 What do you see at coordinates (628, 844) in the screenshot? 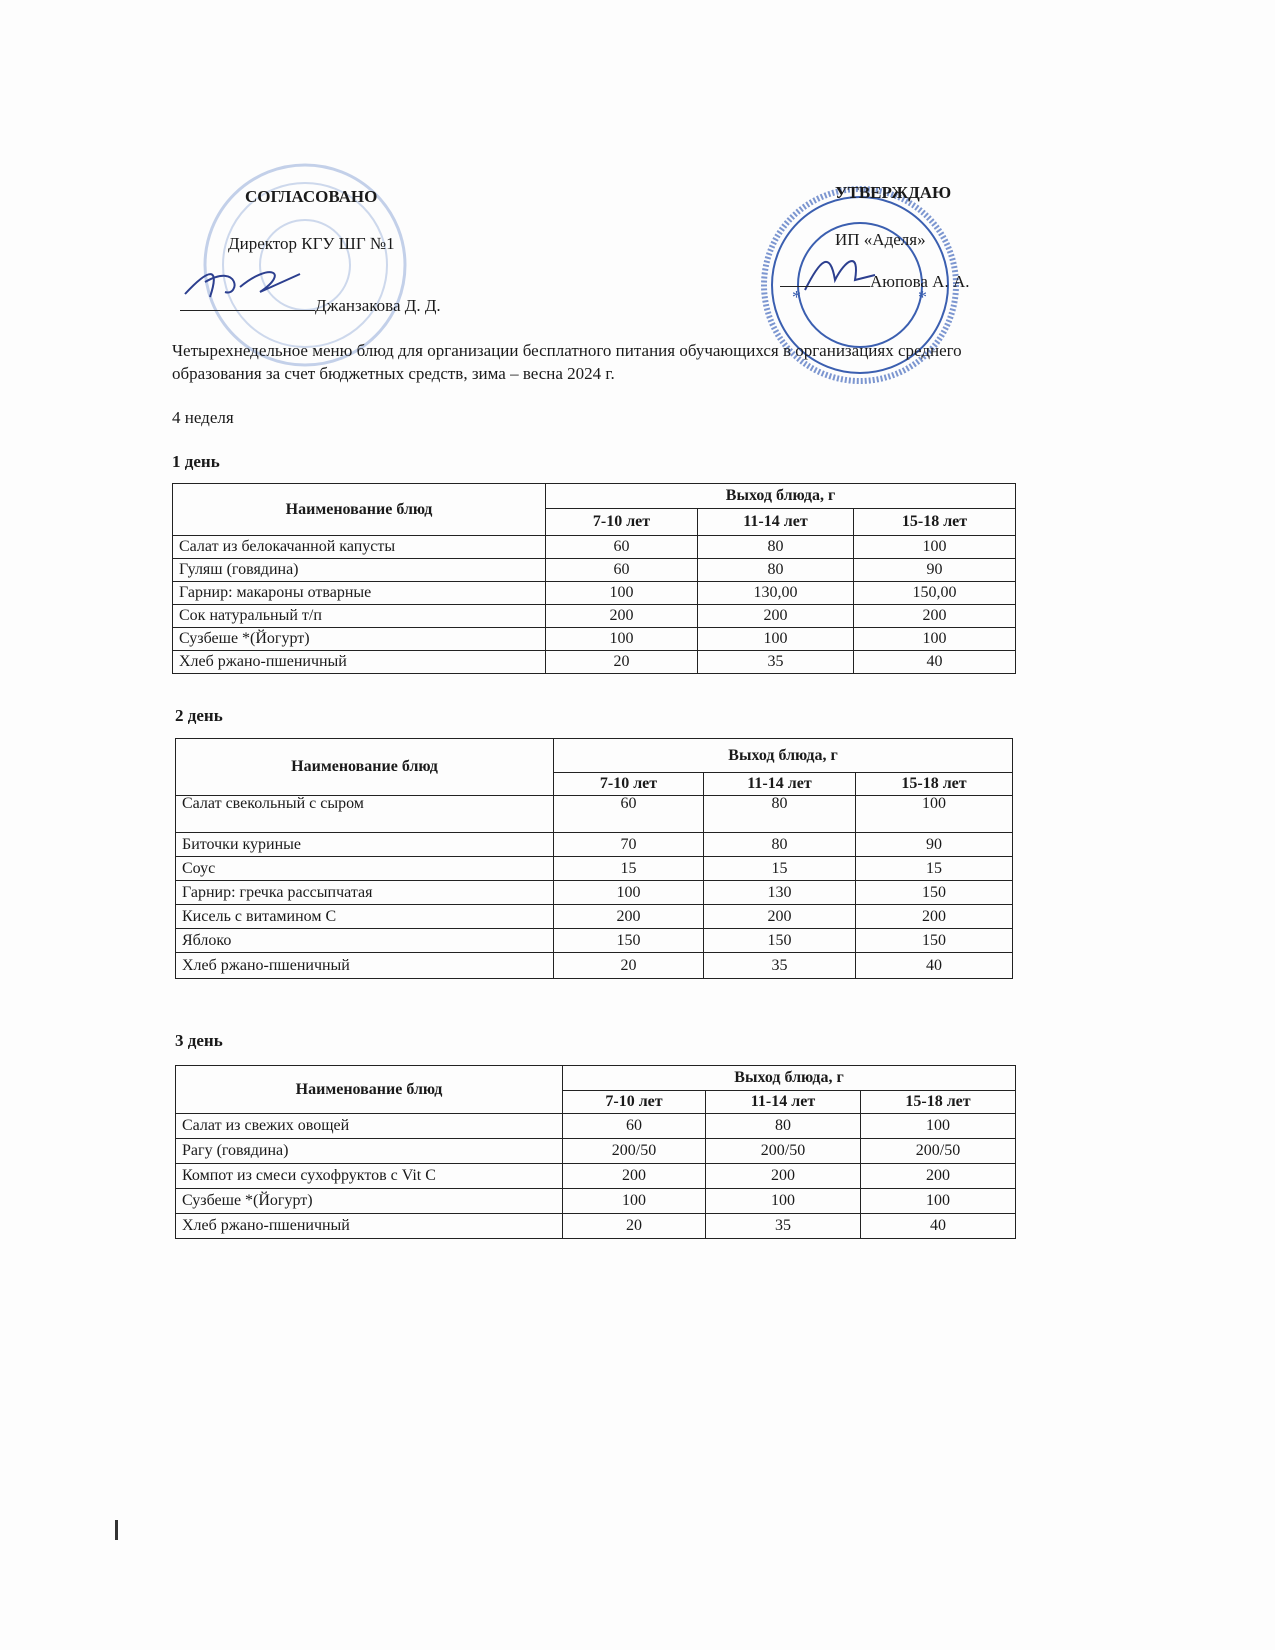
I see `yield-cell: 70` at bounding box center [628, 844].